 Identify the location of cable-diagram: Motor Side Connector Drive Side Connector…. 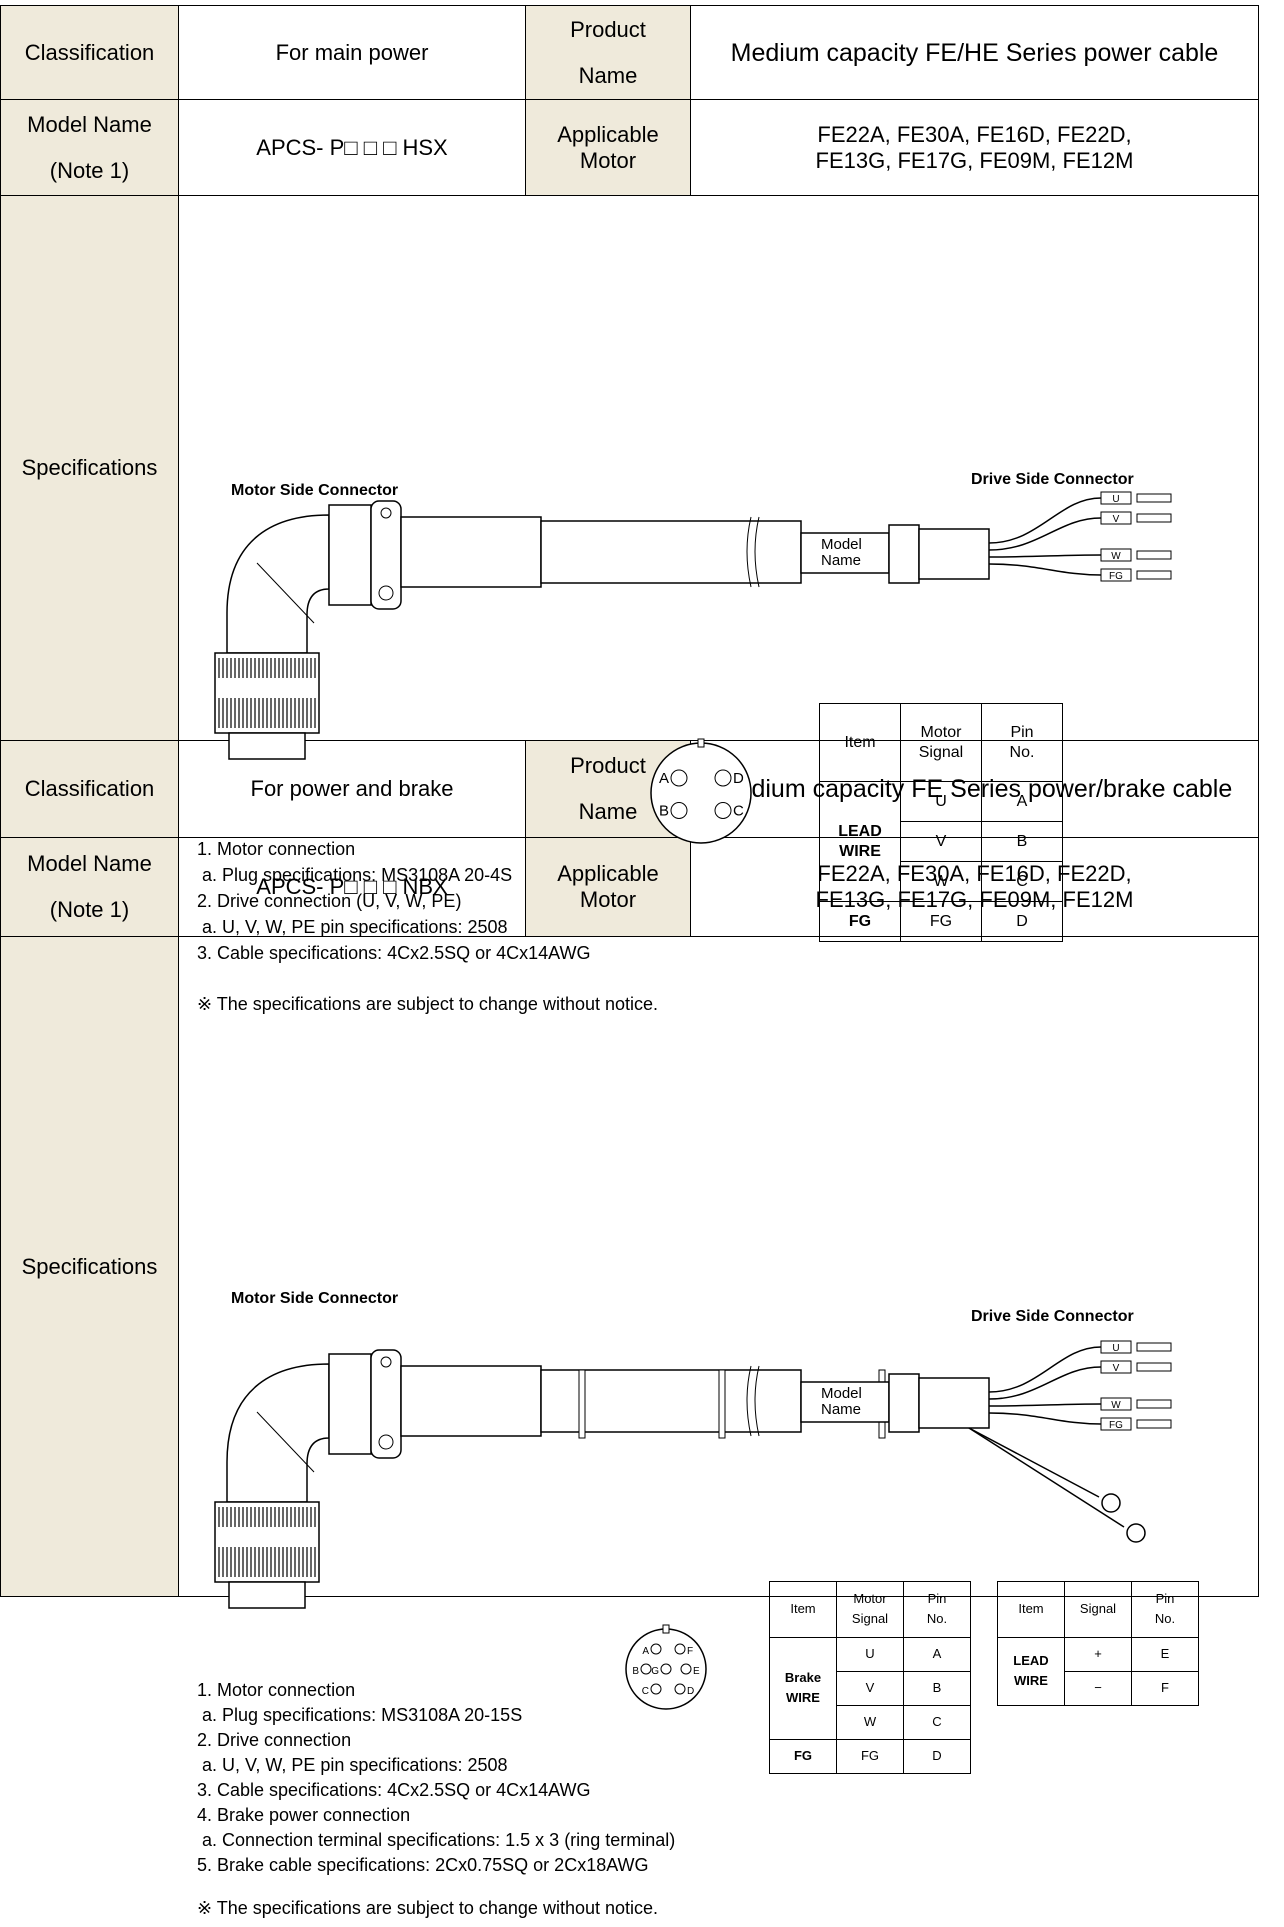
(693, 657).